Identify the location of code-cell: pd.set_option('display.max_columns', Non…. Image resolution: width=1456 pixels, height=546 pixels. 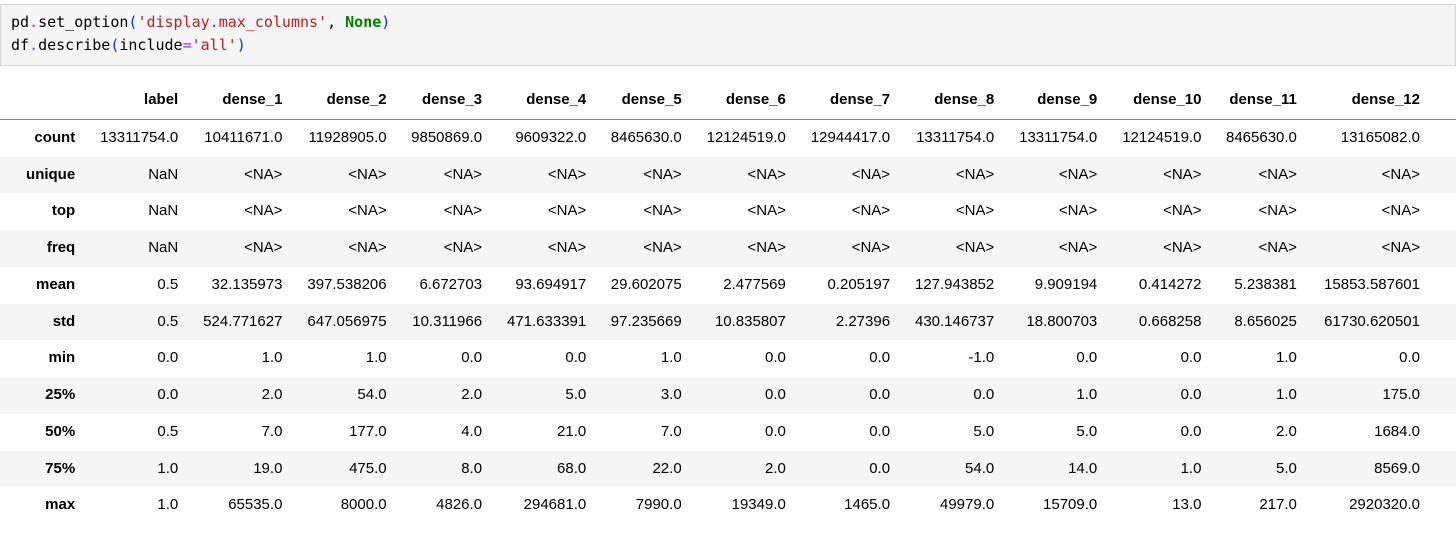
(728, 35).